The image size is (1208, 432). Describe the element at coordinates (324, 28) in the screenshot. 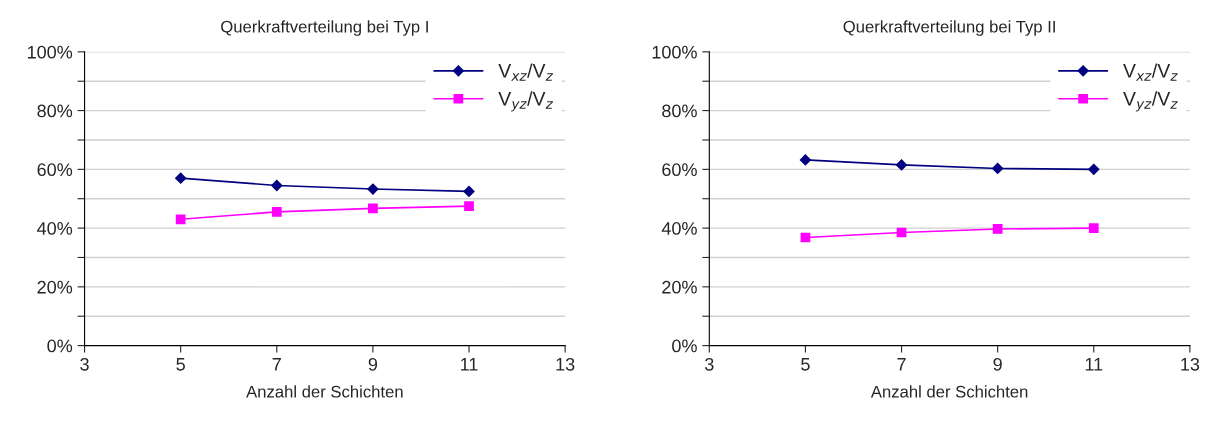

I see `chart-title: Querkraftverteilung bei Typ I` at that location.